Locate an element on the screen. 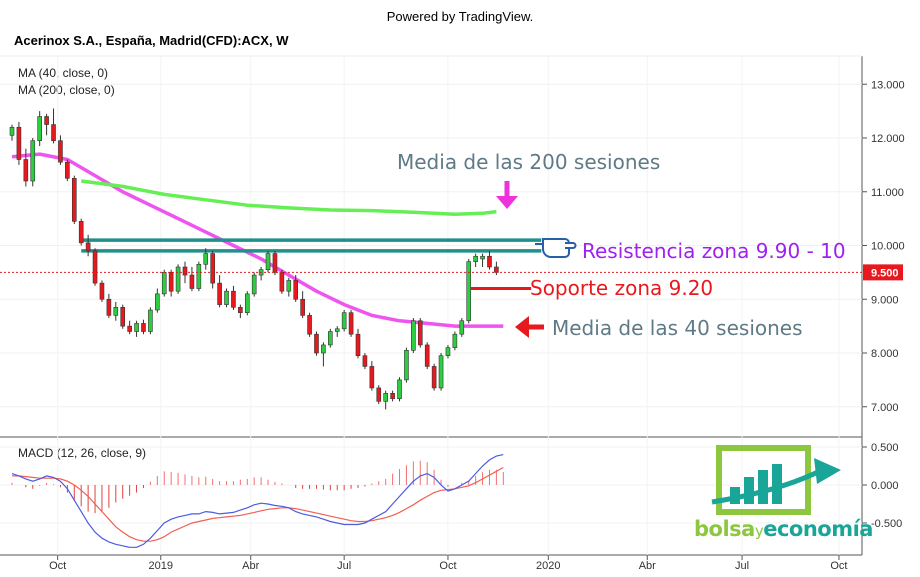  down-arrow-icon is located at coordinates (507, 195).